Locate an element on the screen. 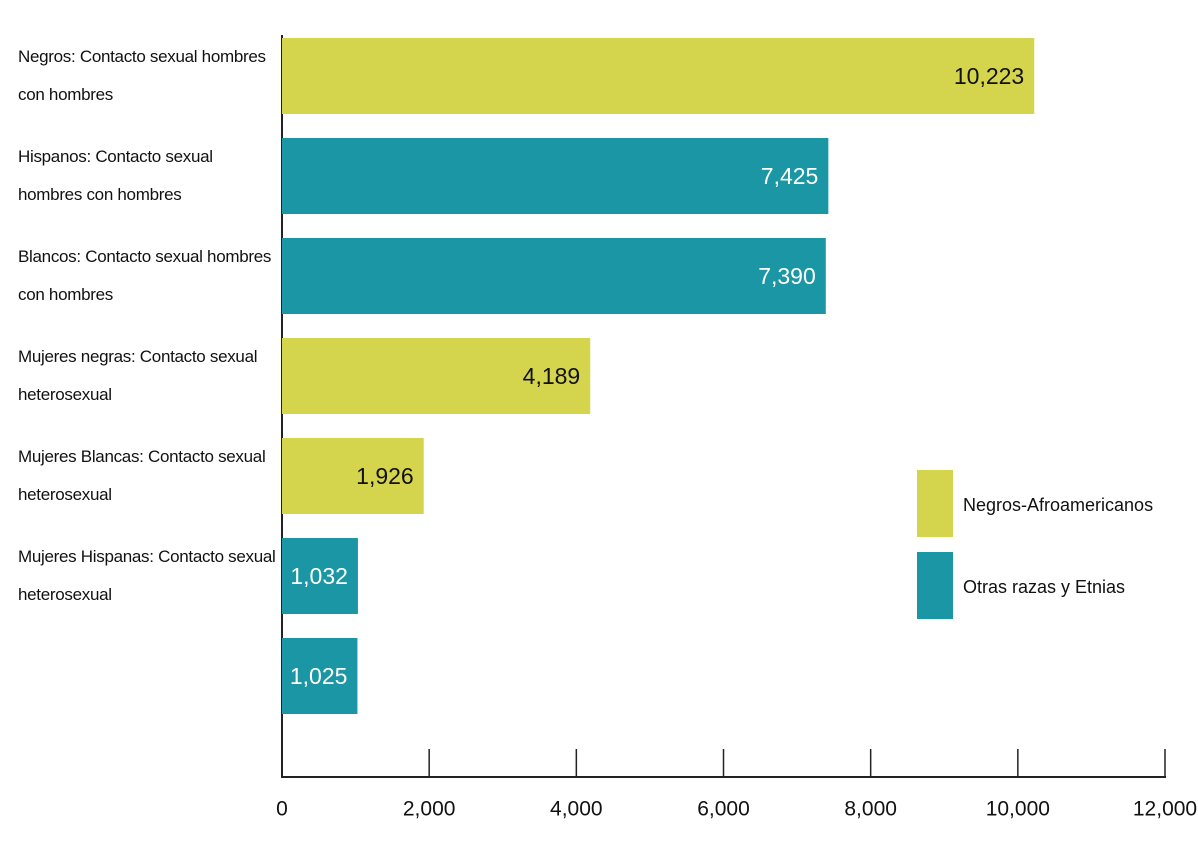  value-label: 4,189 is located at coordinates (552, 376).